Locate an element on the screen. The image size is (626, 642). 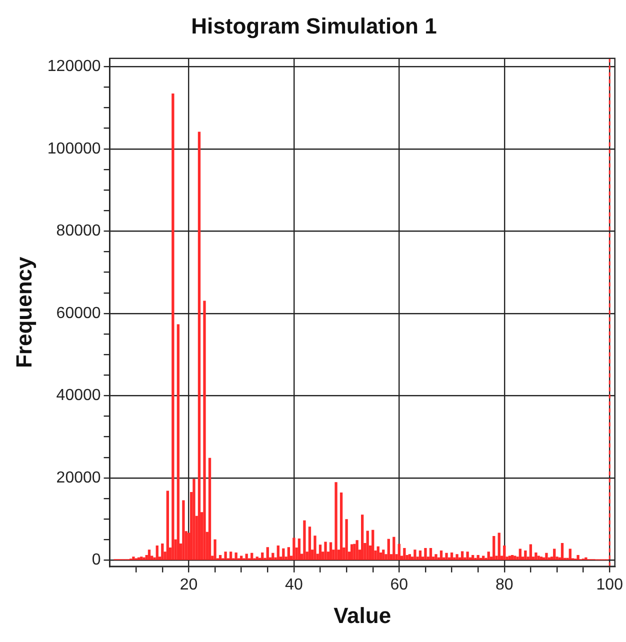
x-axis-title: Value is located at coordinates (363, 615).